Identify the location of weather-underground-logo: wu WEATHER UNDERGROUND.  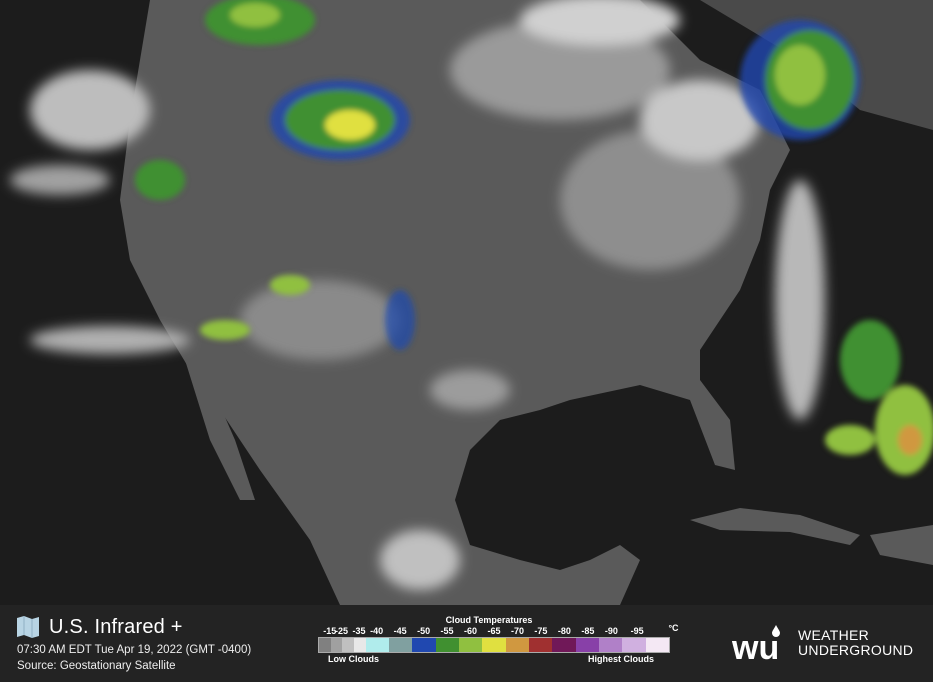
(822, 643).